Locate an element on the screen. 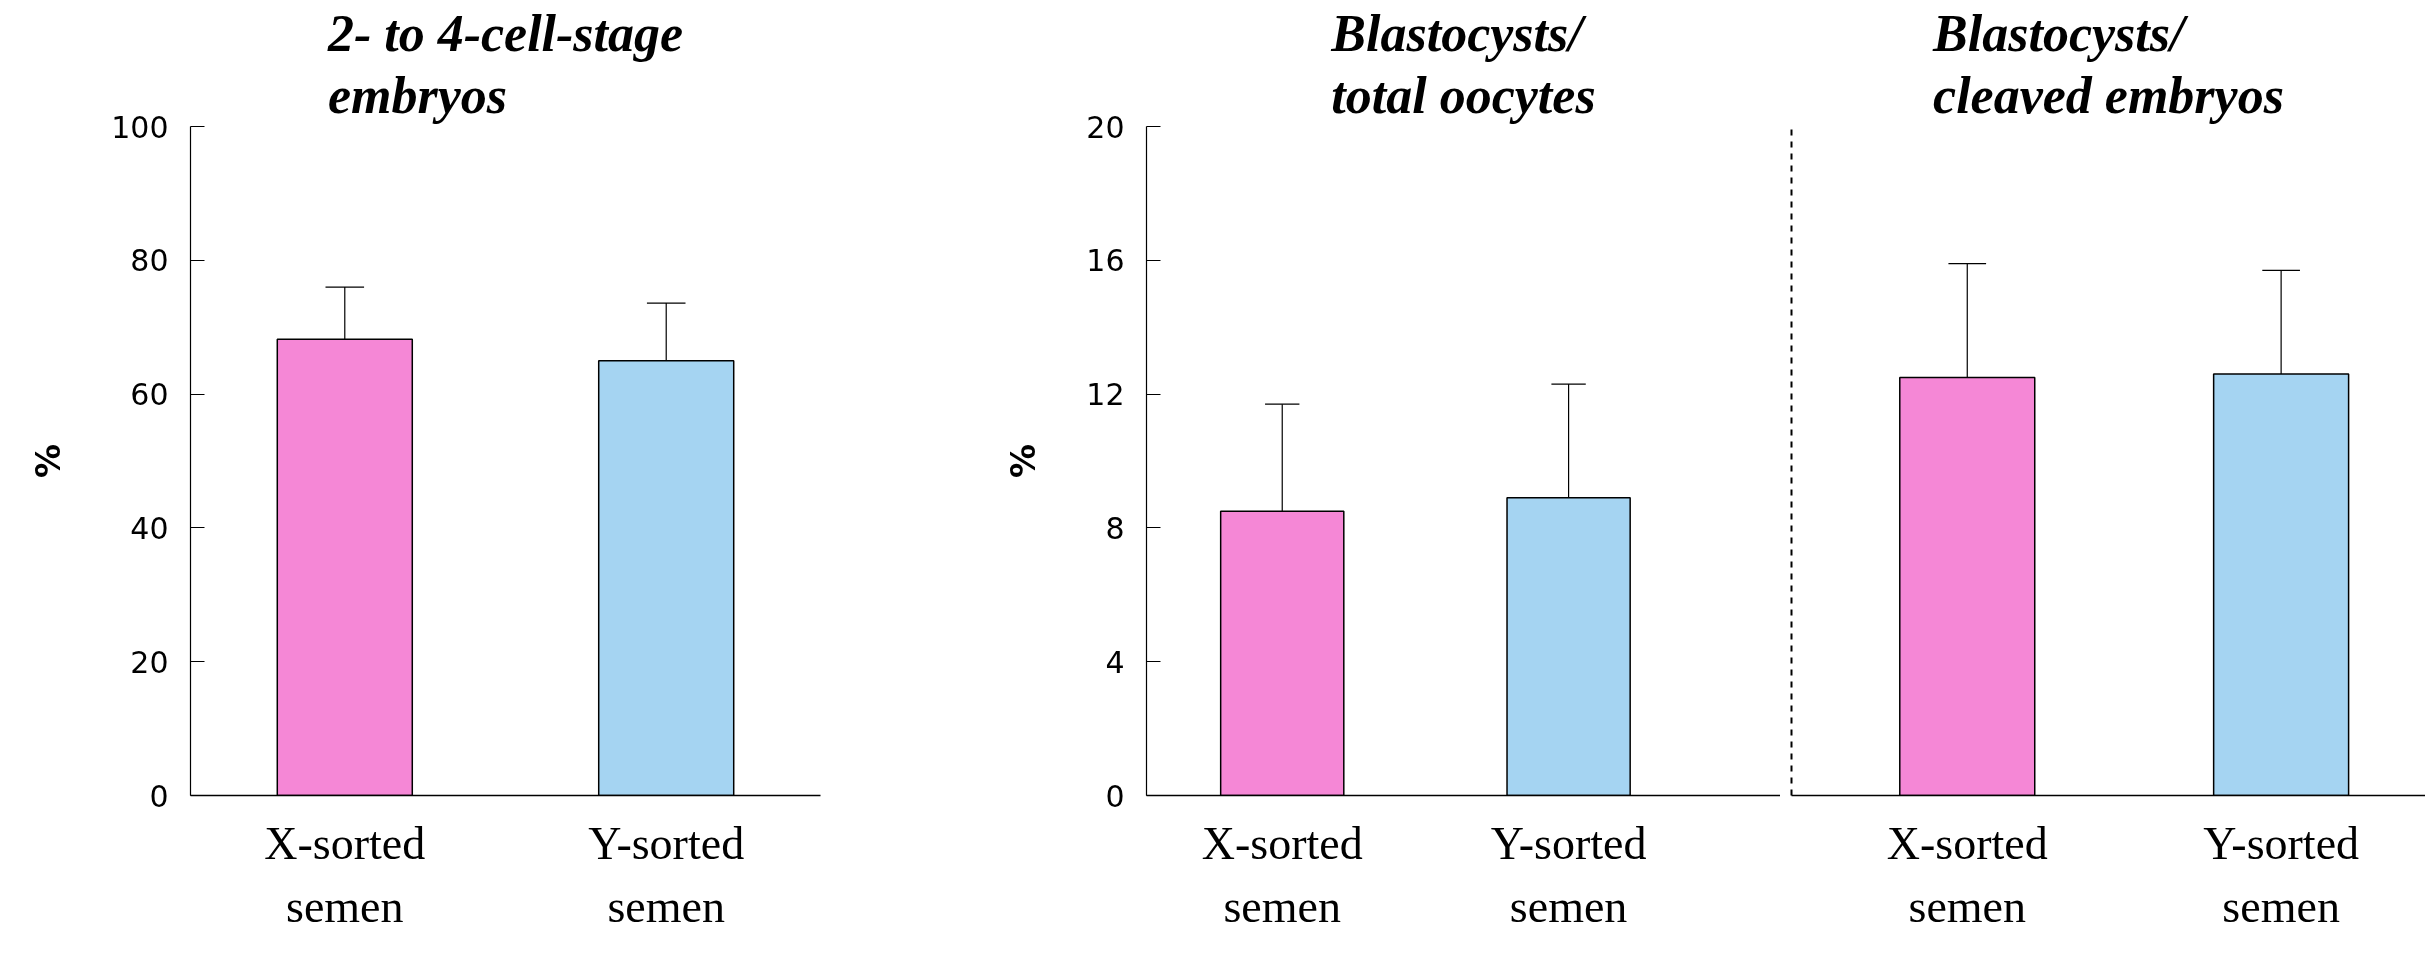 The width and height of the screenshot is (2425, 957). chart-title: Blastocysts/ total oocytes is located at coordinates (1463, 64).